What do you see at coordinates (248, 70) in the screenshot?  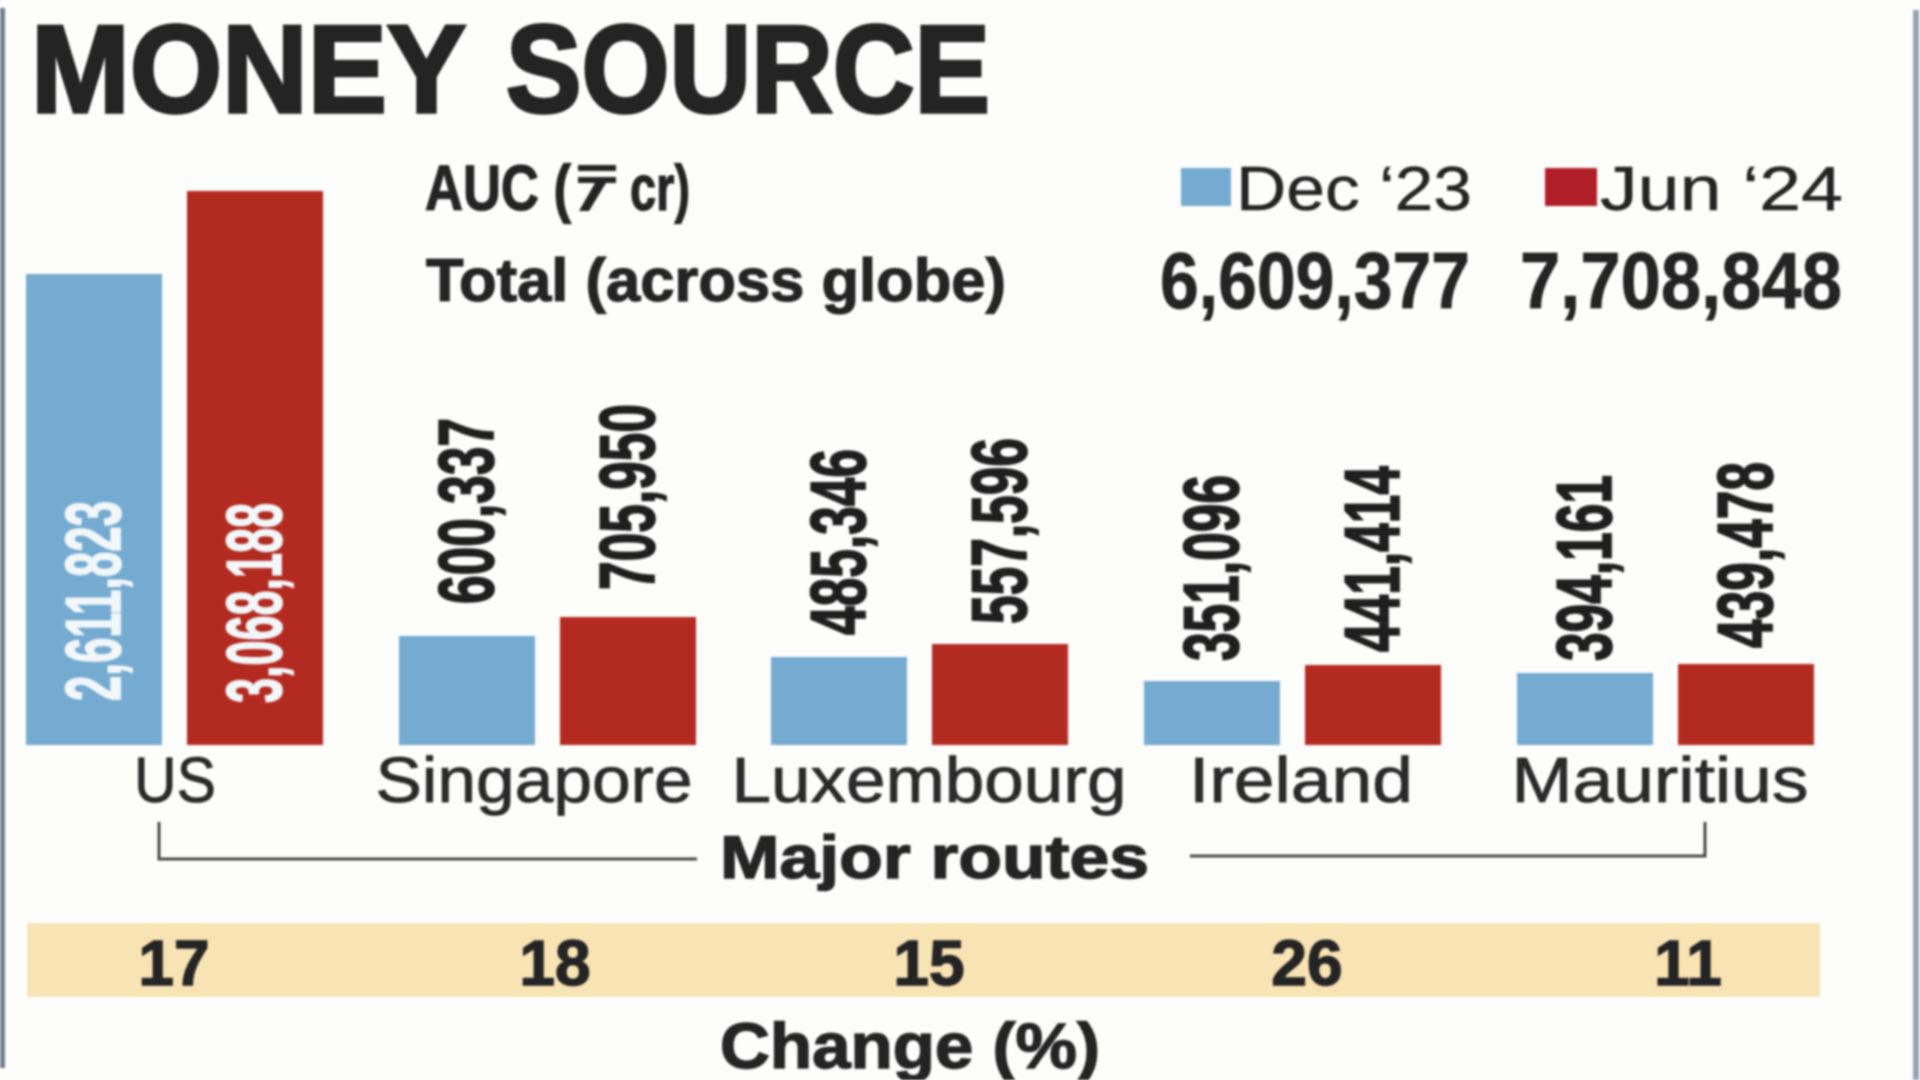 I see `svg-text: MONEY` at bounding box center [248, 70].